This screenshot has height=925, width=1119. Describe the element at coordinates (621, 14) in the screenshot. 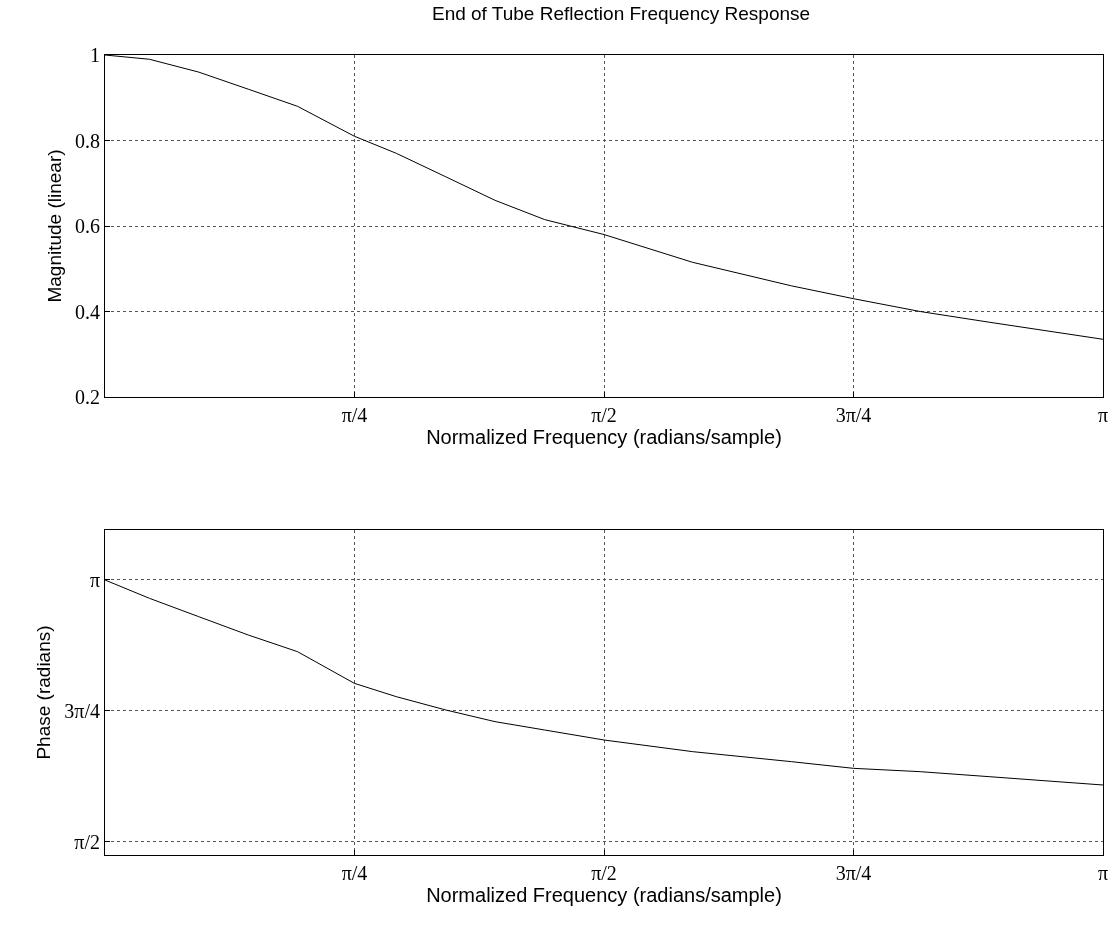

I see `chart-title: End of Tube Reflection Frequency Response` at that location.